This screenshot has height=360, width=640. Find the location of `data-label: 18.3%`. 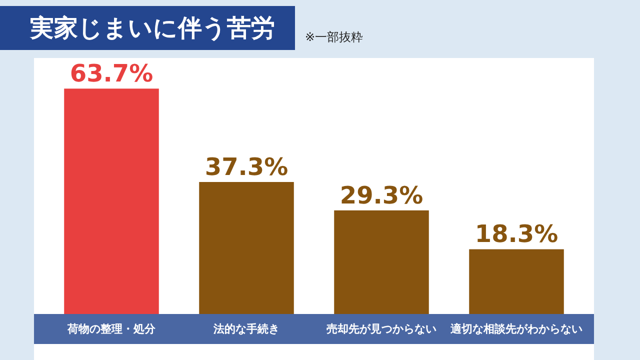

data-label: 18.3% is located at coordinates (516, 234).